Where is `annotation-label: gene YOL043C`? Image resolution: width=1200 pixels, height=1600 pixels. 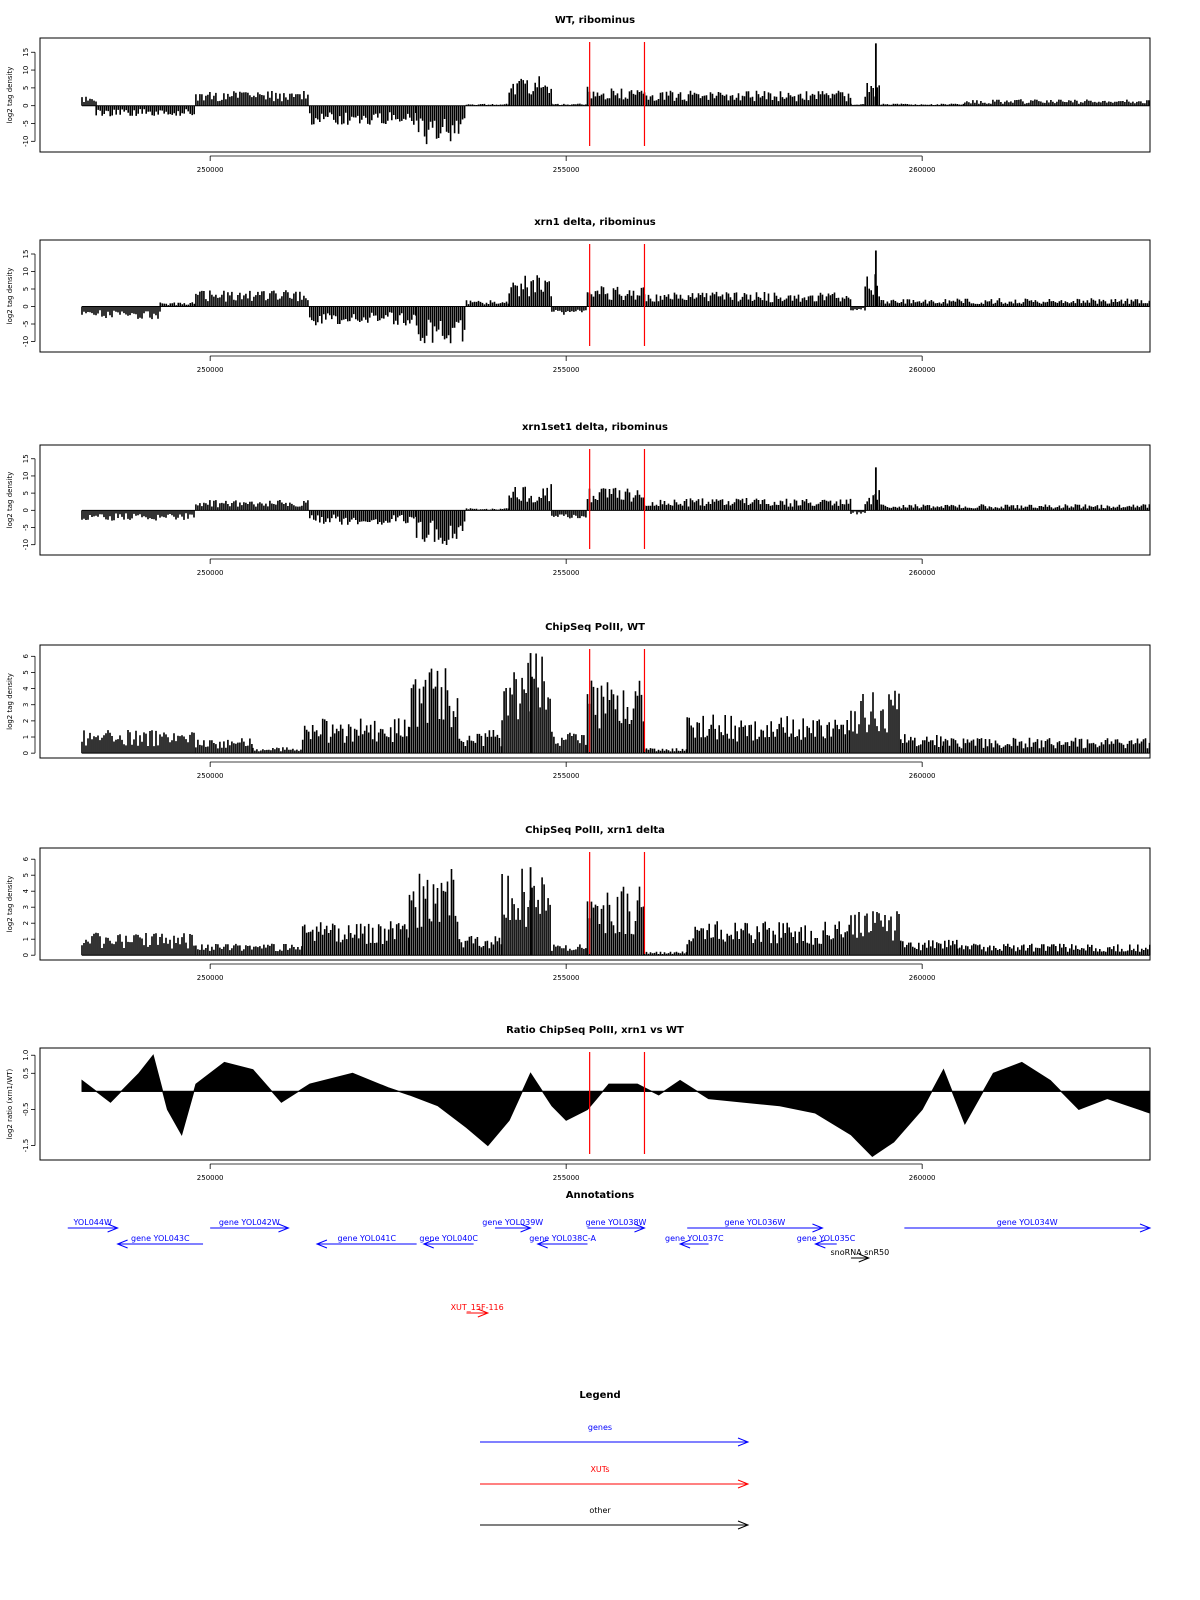 annotation-label: gene YOL043C is located at coordinates (160, 1238).